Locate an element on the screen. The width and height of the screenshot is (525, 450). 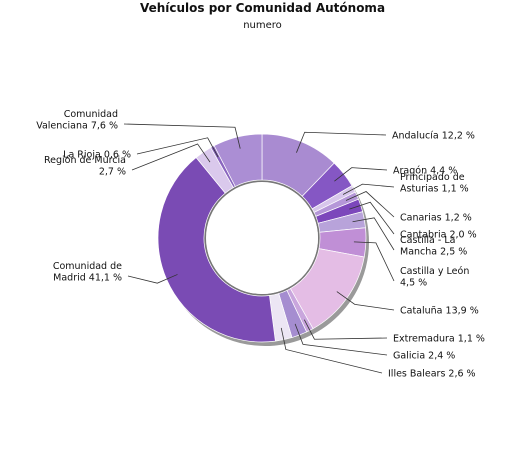
leader-line-region-de-murcia is located at coordinates (171, 157).